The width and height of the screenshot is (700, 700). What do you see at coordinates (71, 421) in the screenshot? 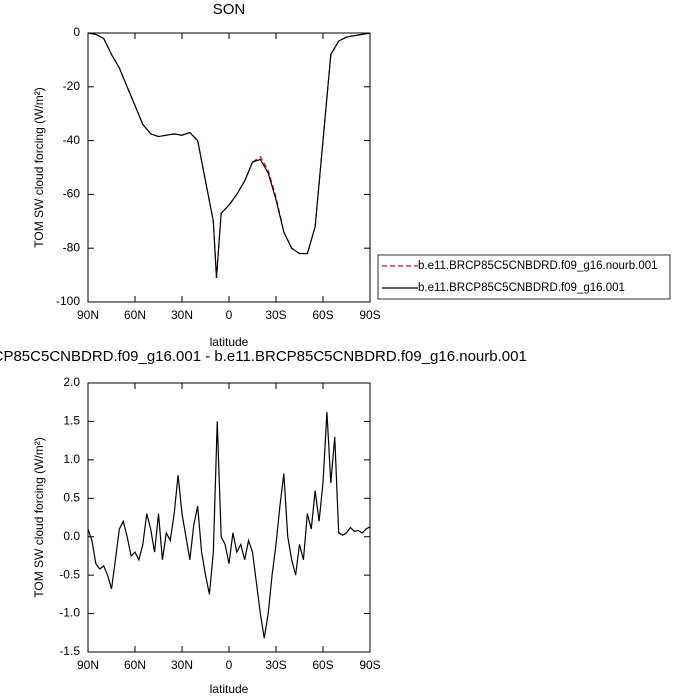
I see `y-tick-label: 1.5` at bounding box center [71, 421].